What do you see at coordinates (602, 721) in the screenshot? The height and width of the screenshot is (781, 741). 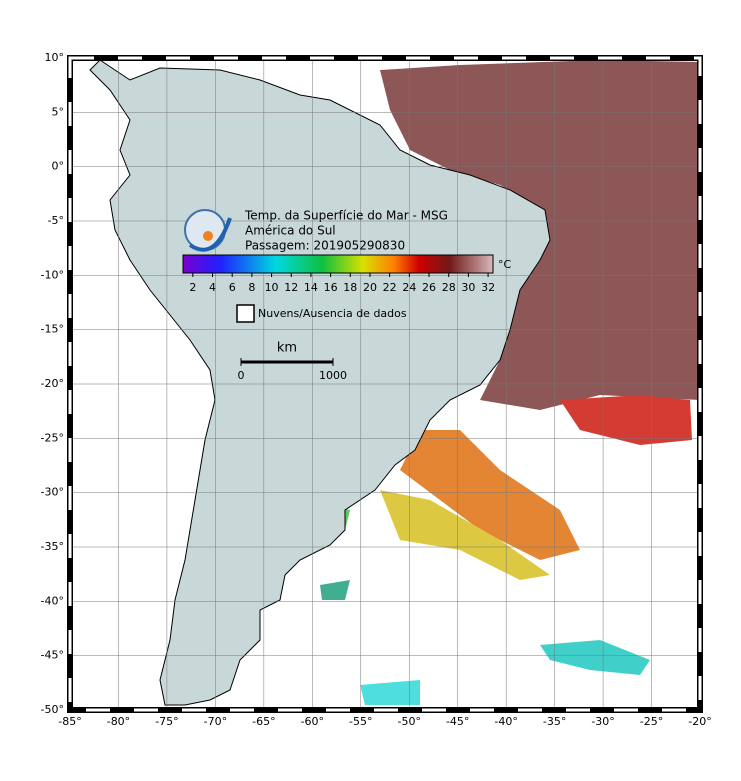 I see `x-tick-label: -30°` at bounding box center [602, 721].